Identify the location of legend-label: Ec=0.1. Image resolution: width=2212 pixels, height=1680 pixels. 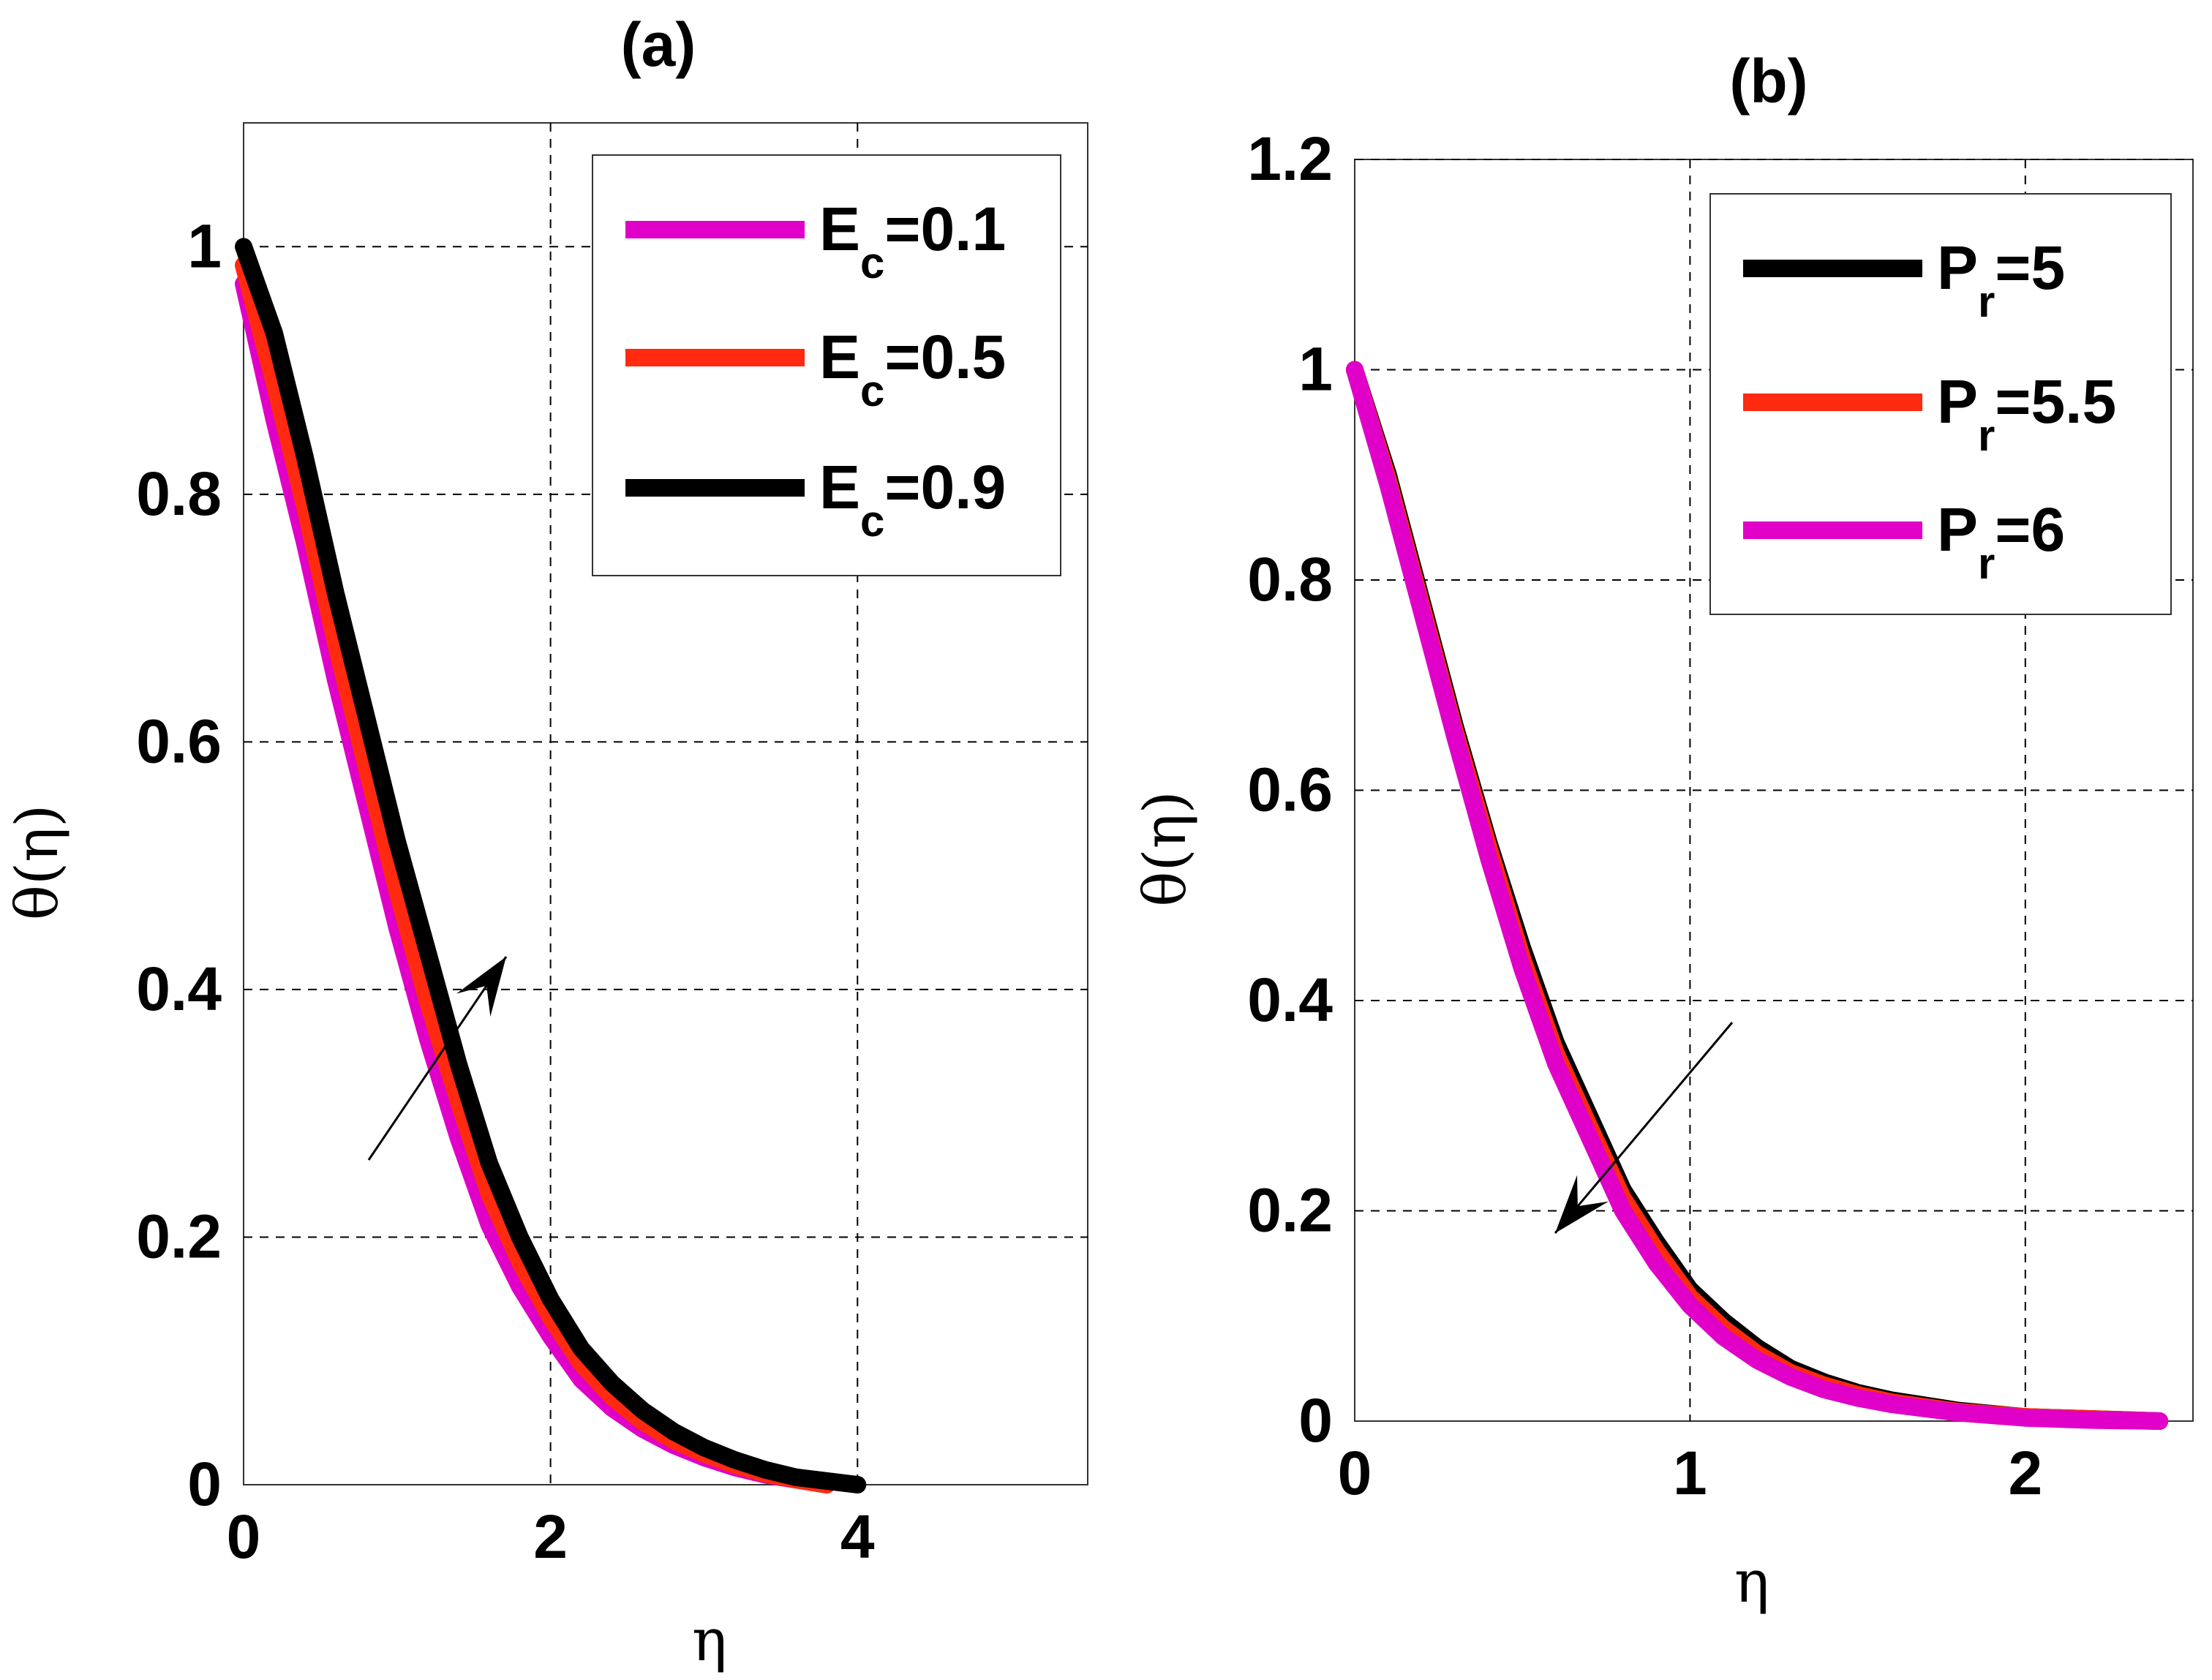
(913, 241).